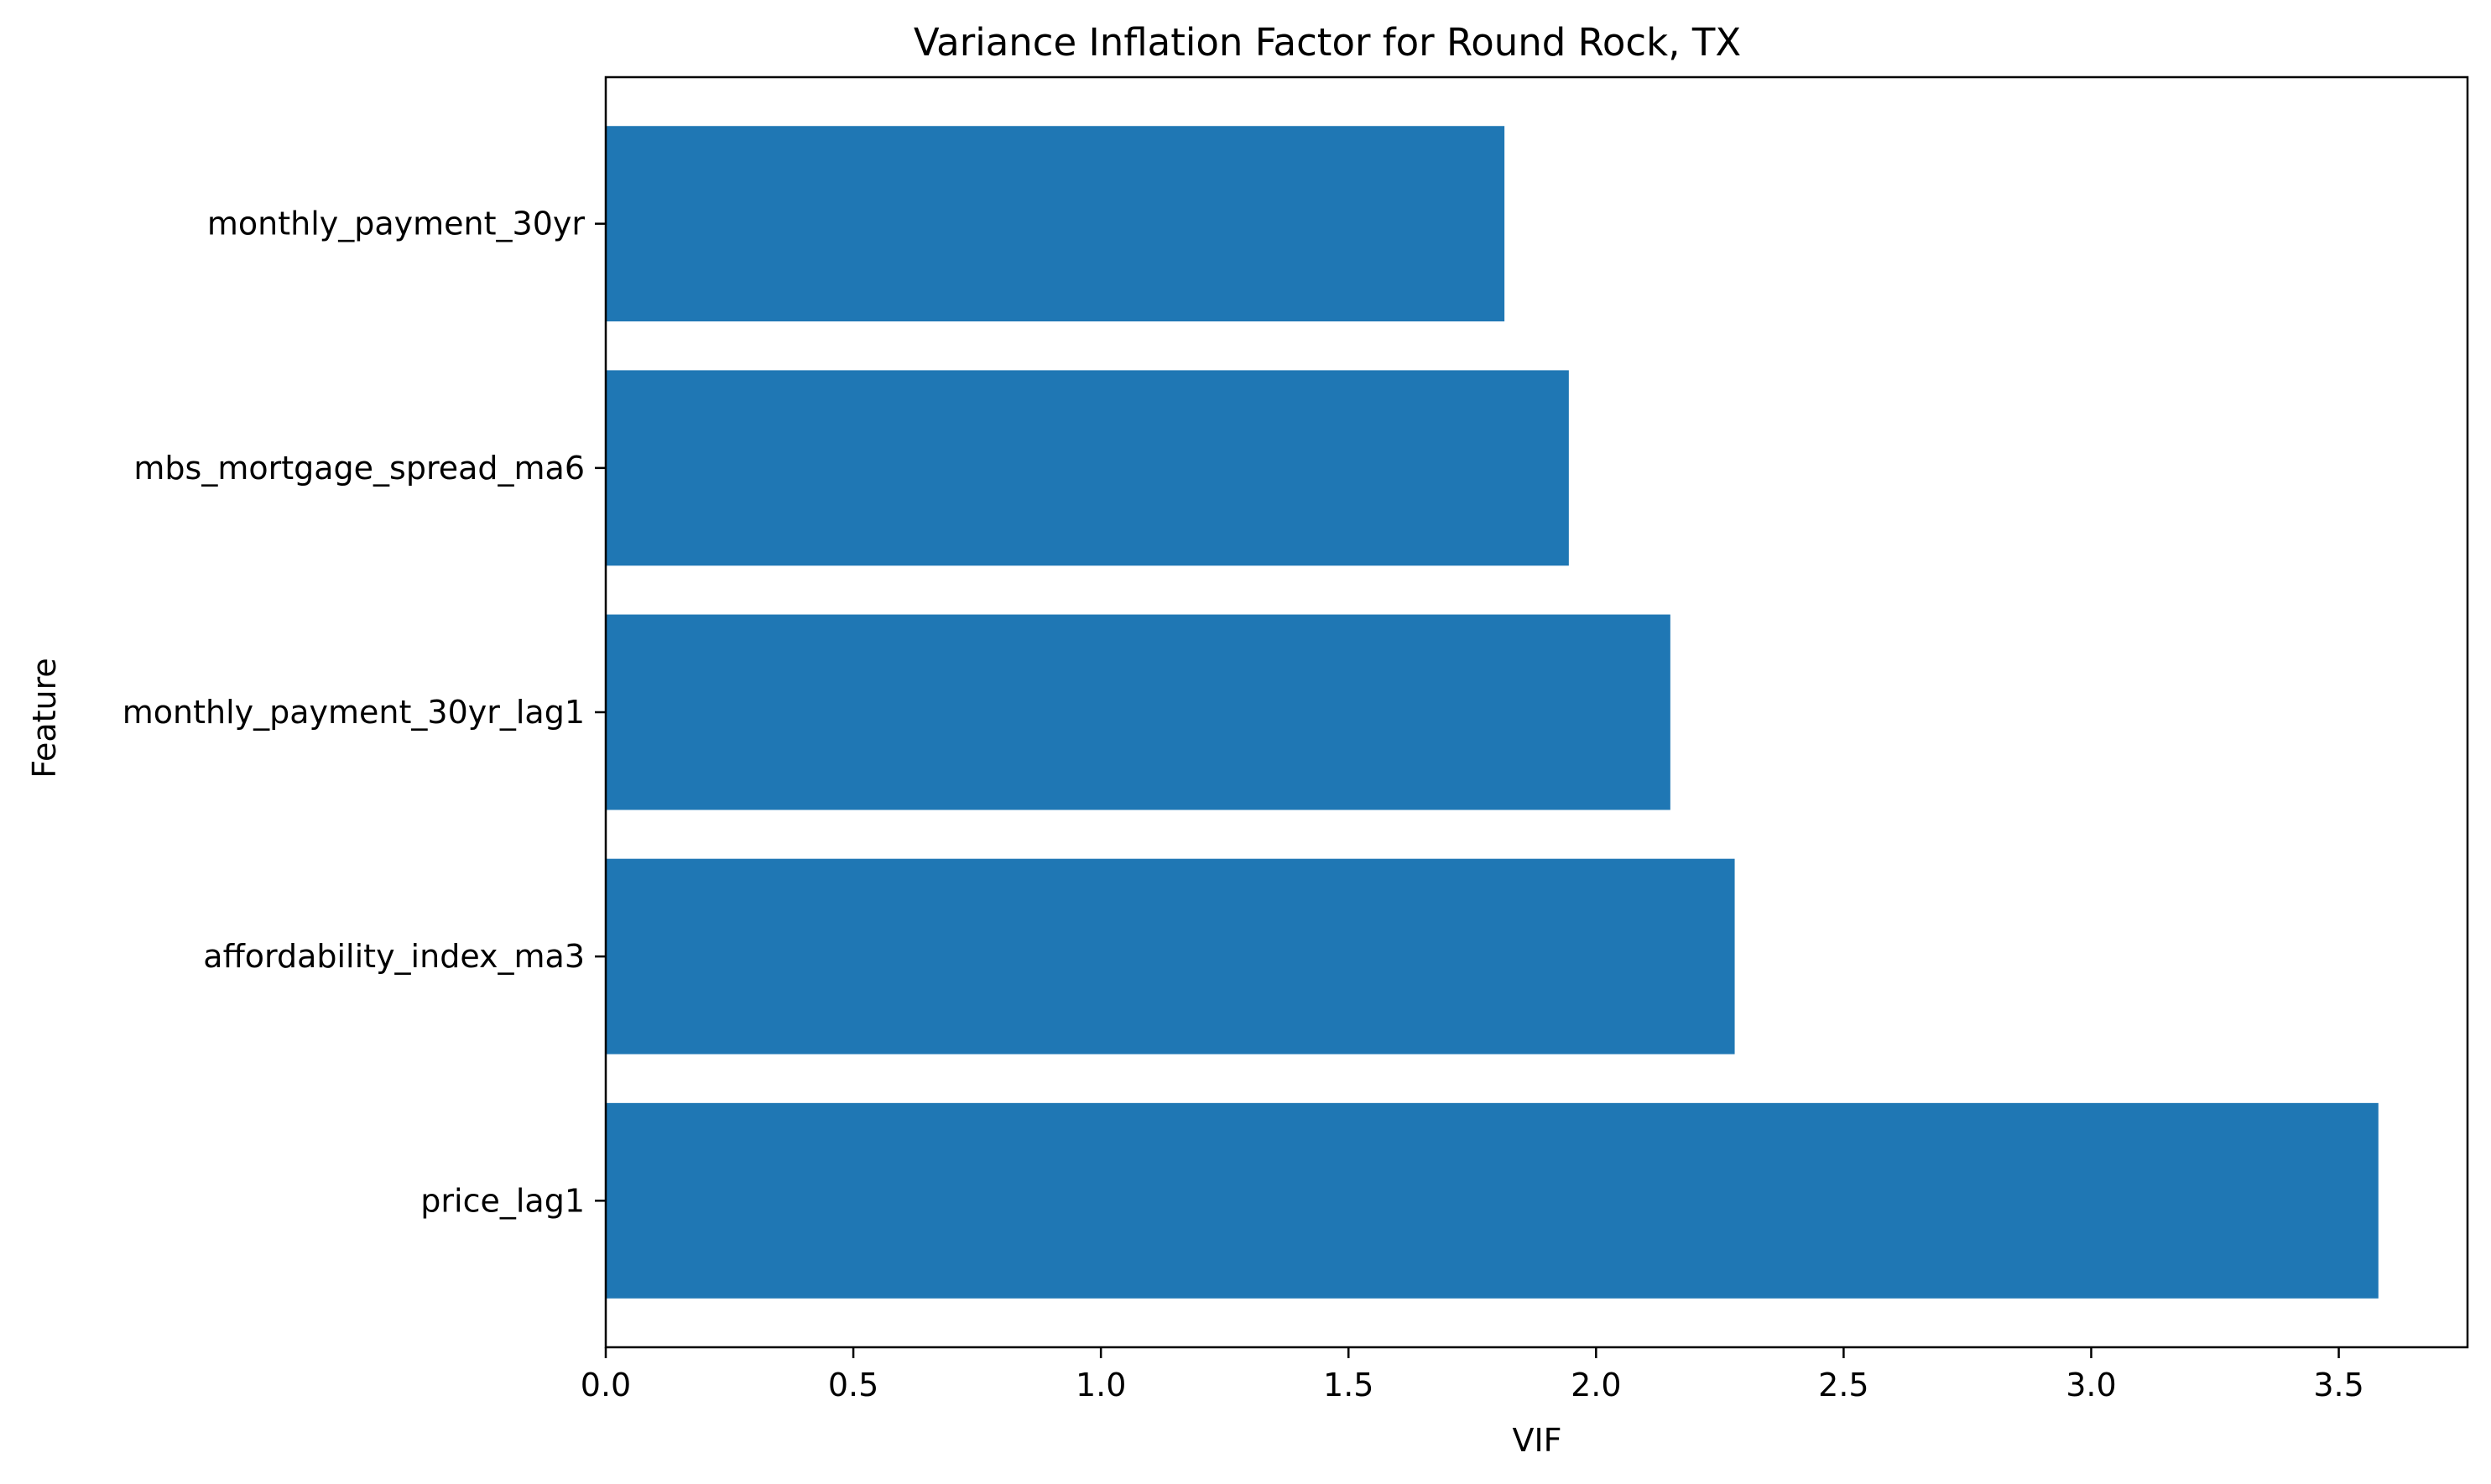 This screenshot has width=2491, height=1484. What do you see at coordinates (1536, 1440) in the screenshot?
I see `x-axis-title: VIF` at bounding box center [1536, 1440].